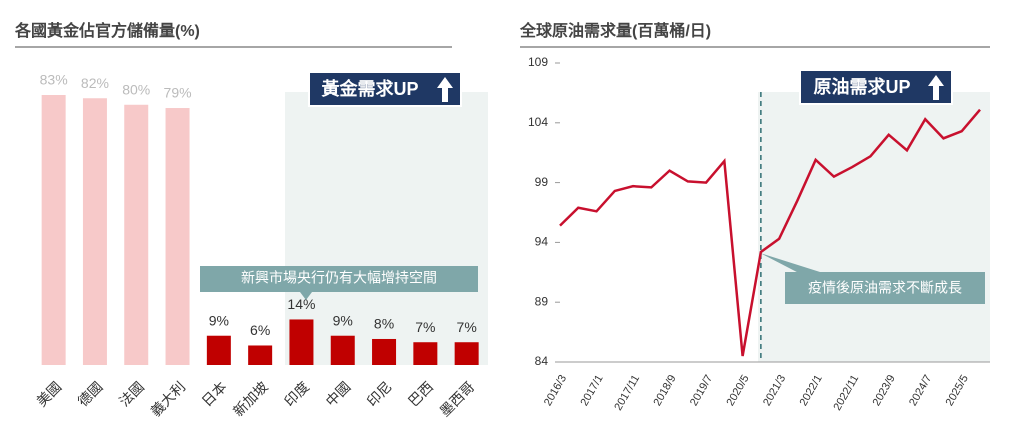  What do you see at coordinates (920, 390) in the screenshot?
I see `x-tick-label: 2024/7` at bounding box center [920, 390].